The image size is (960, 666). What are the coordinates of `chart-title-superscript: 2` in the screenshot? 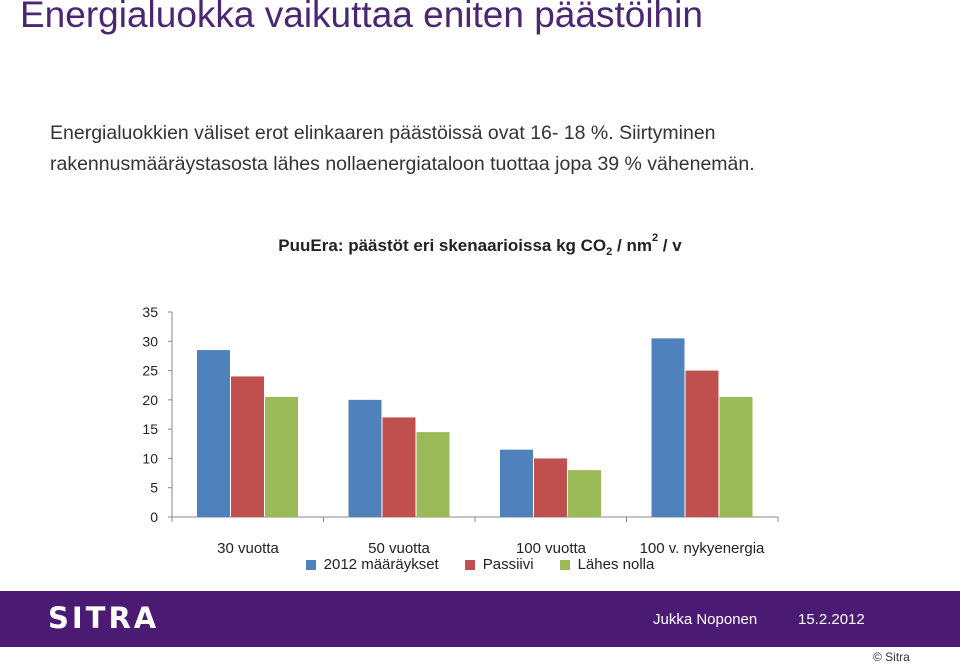 It's located at (655, 238).